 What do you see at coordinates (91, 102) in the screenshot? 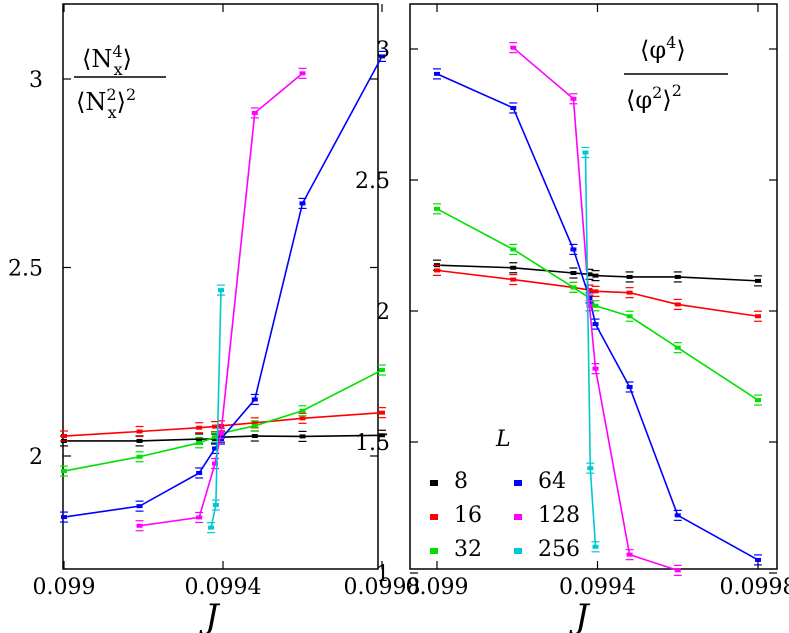
I see `formula-left-den: ⟨N` at bounding box center [91, 102].